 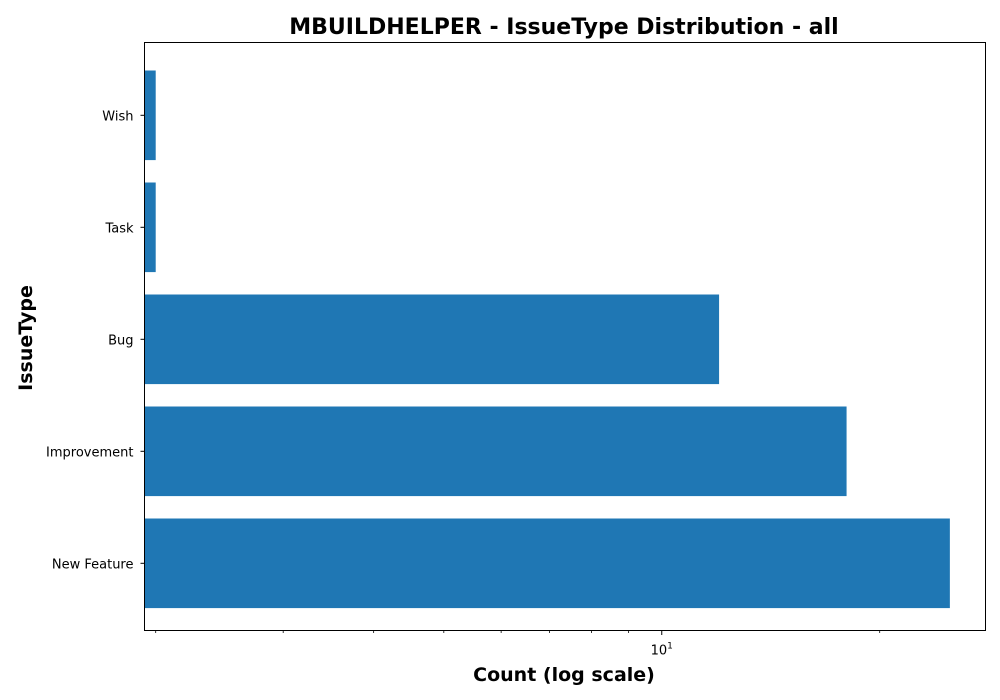 What do you see at coordinates (564, 675) in the screenshot?
I see `x-axis-label: Count (log scale)` at bounding box center [564, 675].